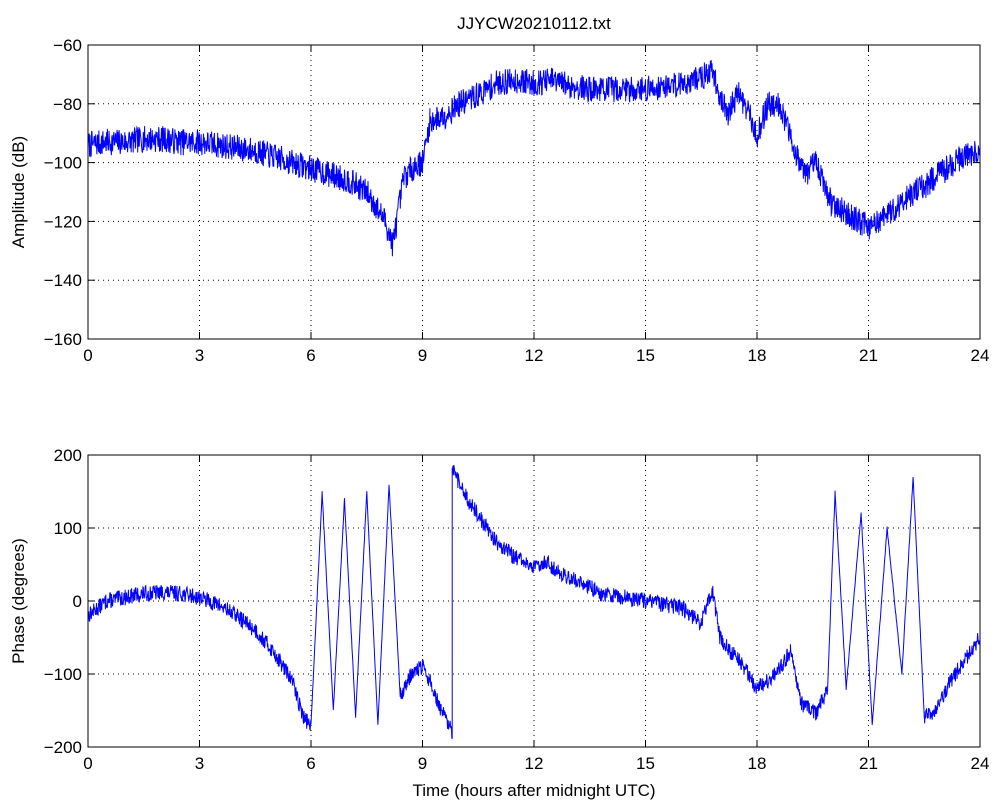  What do you see at coordinates (67, 45) in the screenshot?
I see `amplitude-y-tick-label: −60` at bounding box center [67, 45].